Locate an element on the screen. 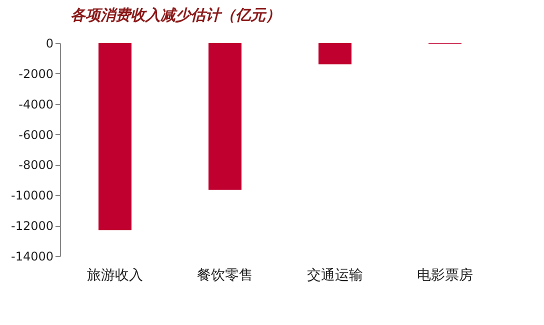  y-tick-label: -10000 is located at coordinates (32, 195).